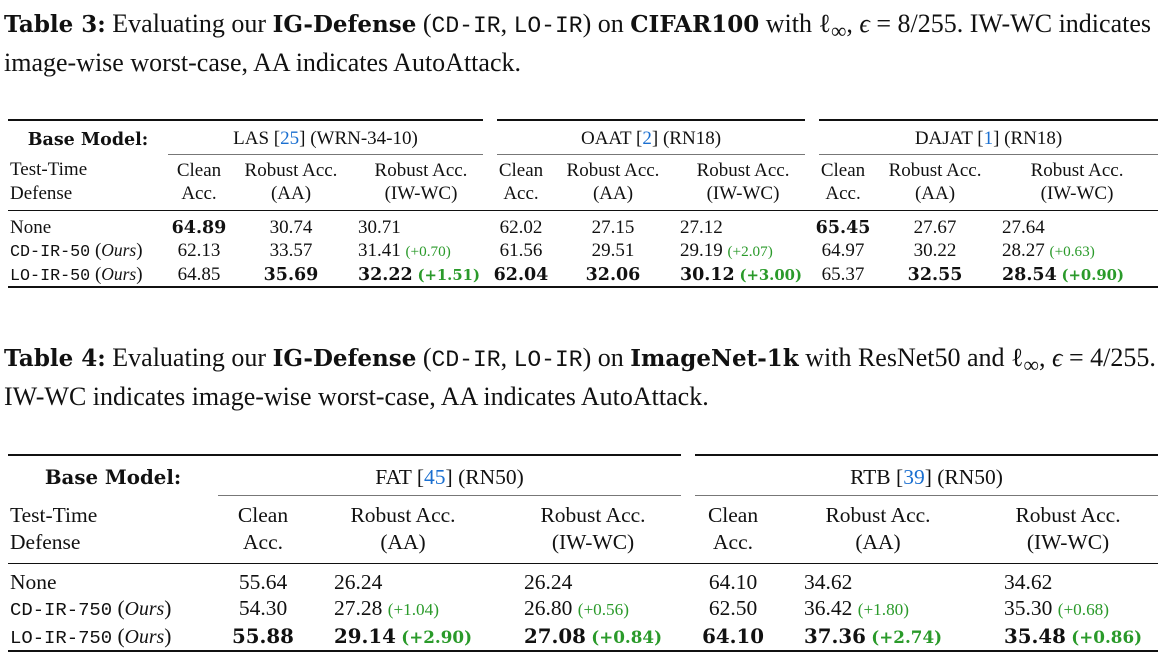 The height and width of the screenshot is (668, 1162). What do you see at coordinates (435, 476) in the screenshot?
I see `citation-link: 45` at bounding box center [435, 476].